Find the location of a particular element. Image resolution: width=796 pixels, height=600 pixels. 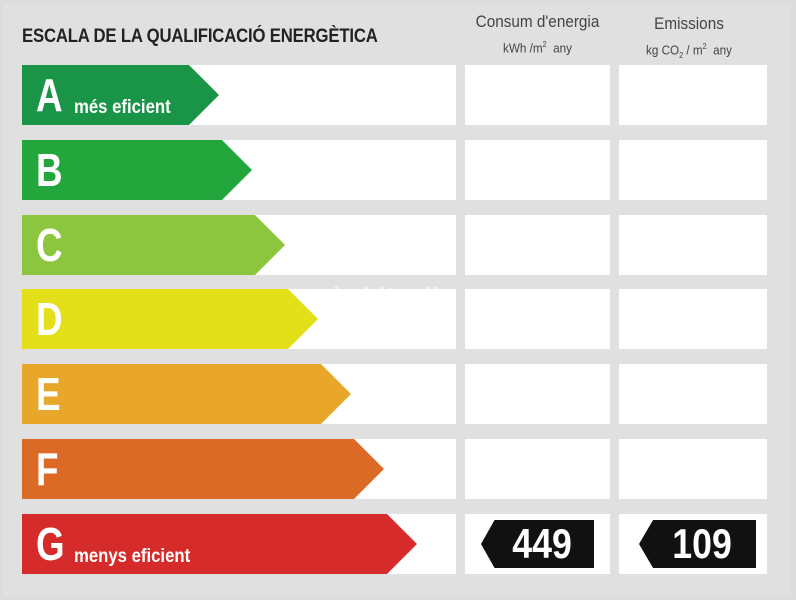

rating-description: menys eficient is located at coordinates (132, 556).